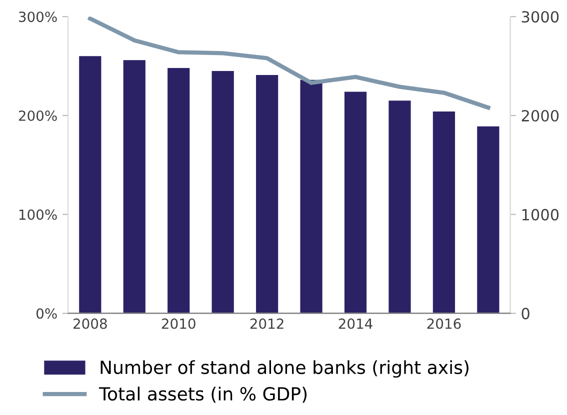 Image resolution: width=567 pixels, height=415 pixels. What do you see at coordinates (179, 323) in the screenshot?
I see `x-tick-label: 2010` at bounding box center [179, 323].